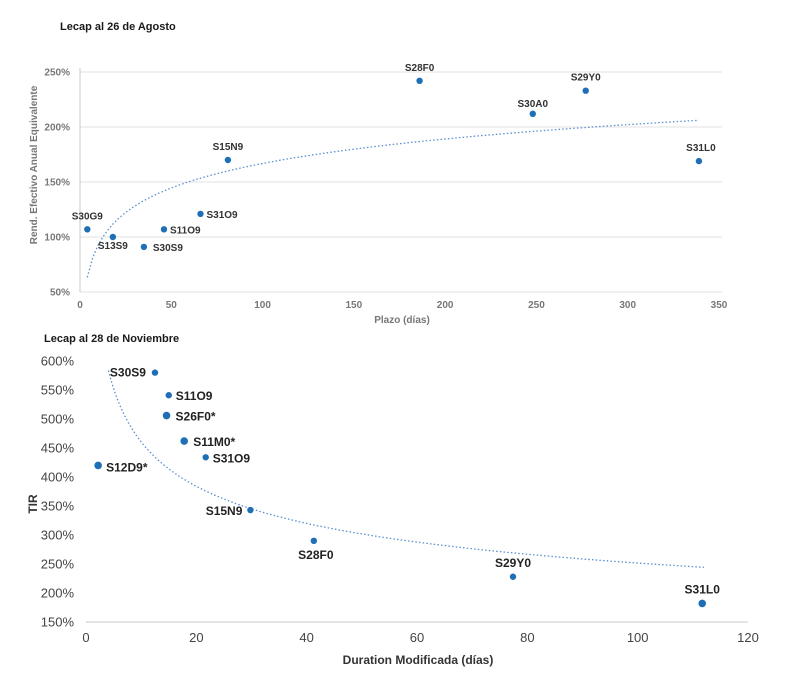 The width and height of the screenshot is (800, 674). What do you see at coordinates (196, 417) in the screenshot?
I see `chart2-data-label: S26F0*` at bounding box center [196, 417].